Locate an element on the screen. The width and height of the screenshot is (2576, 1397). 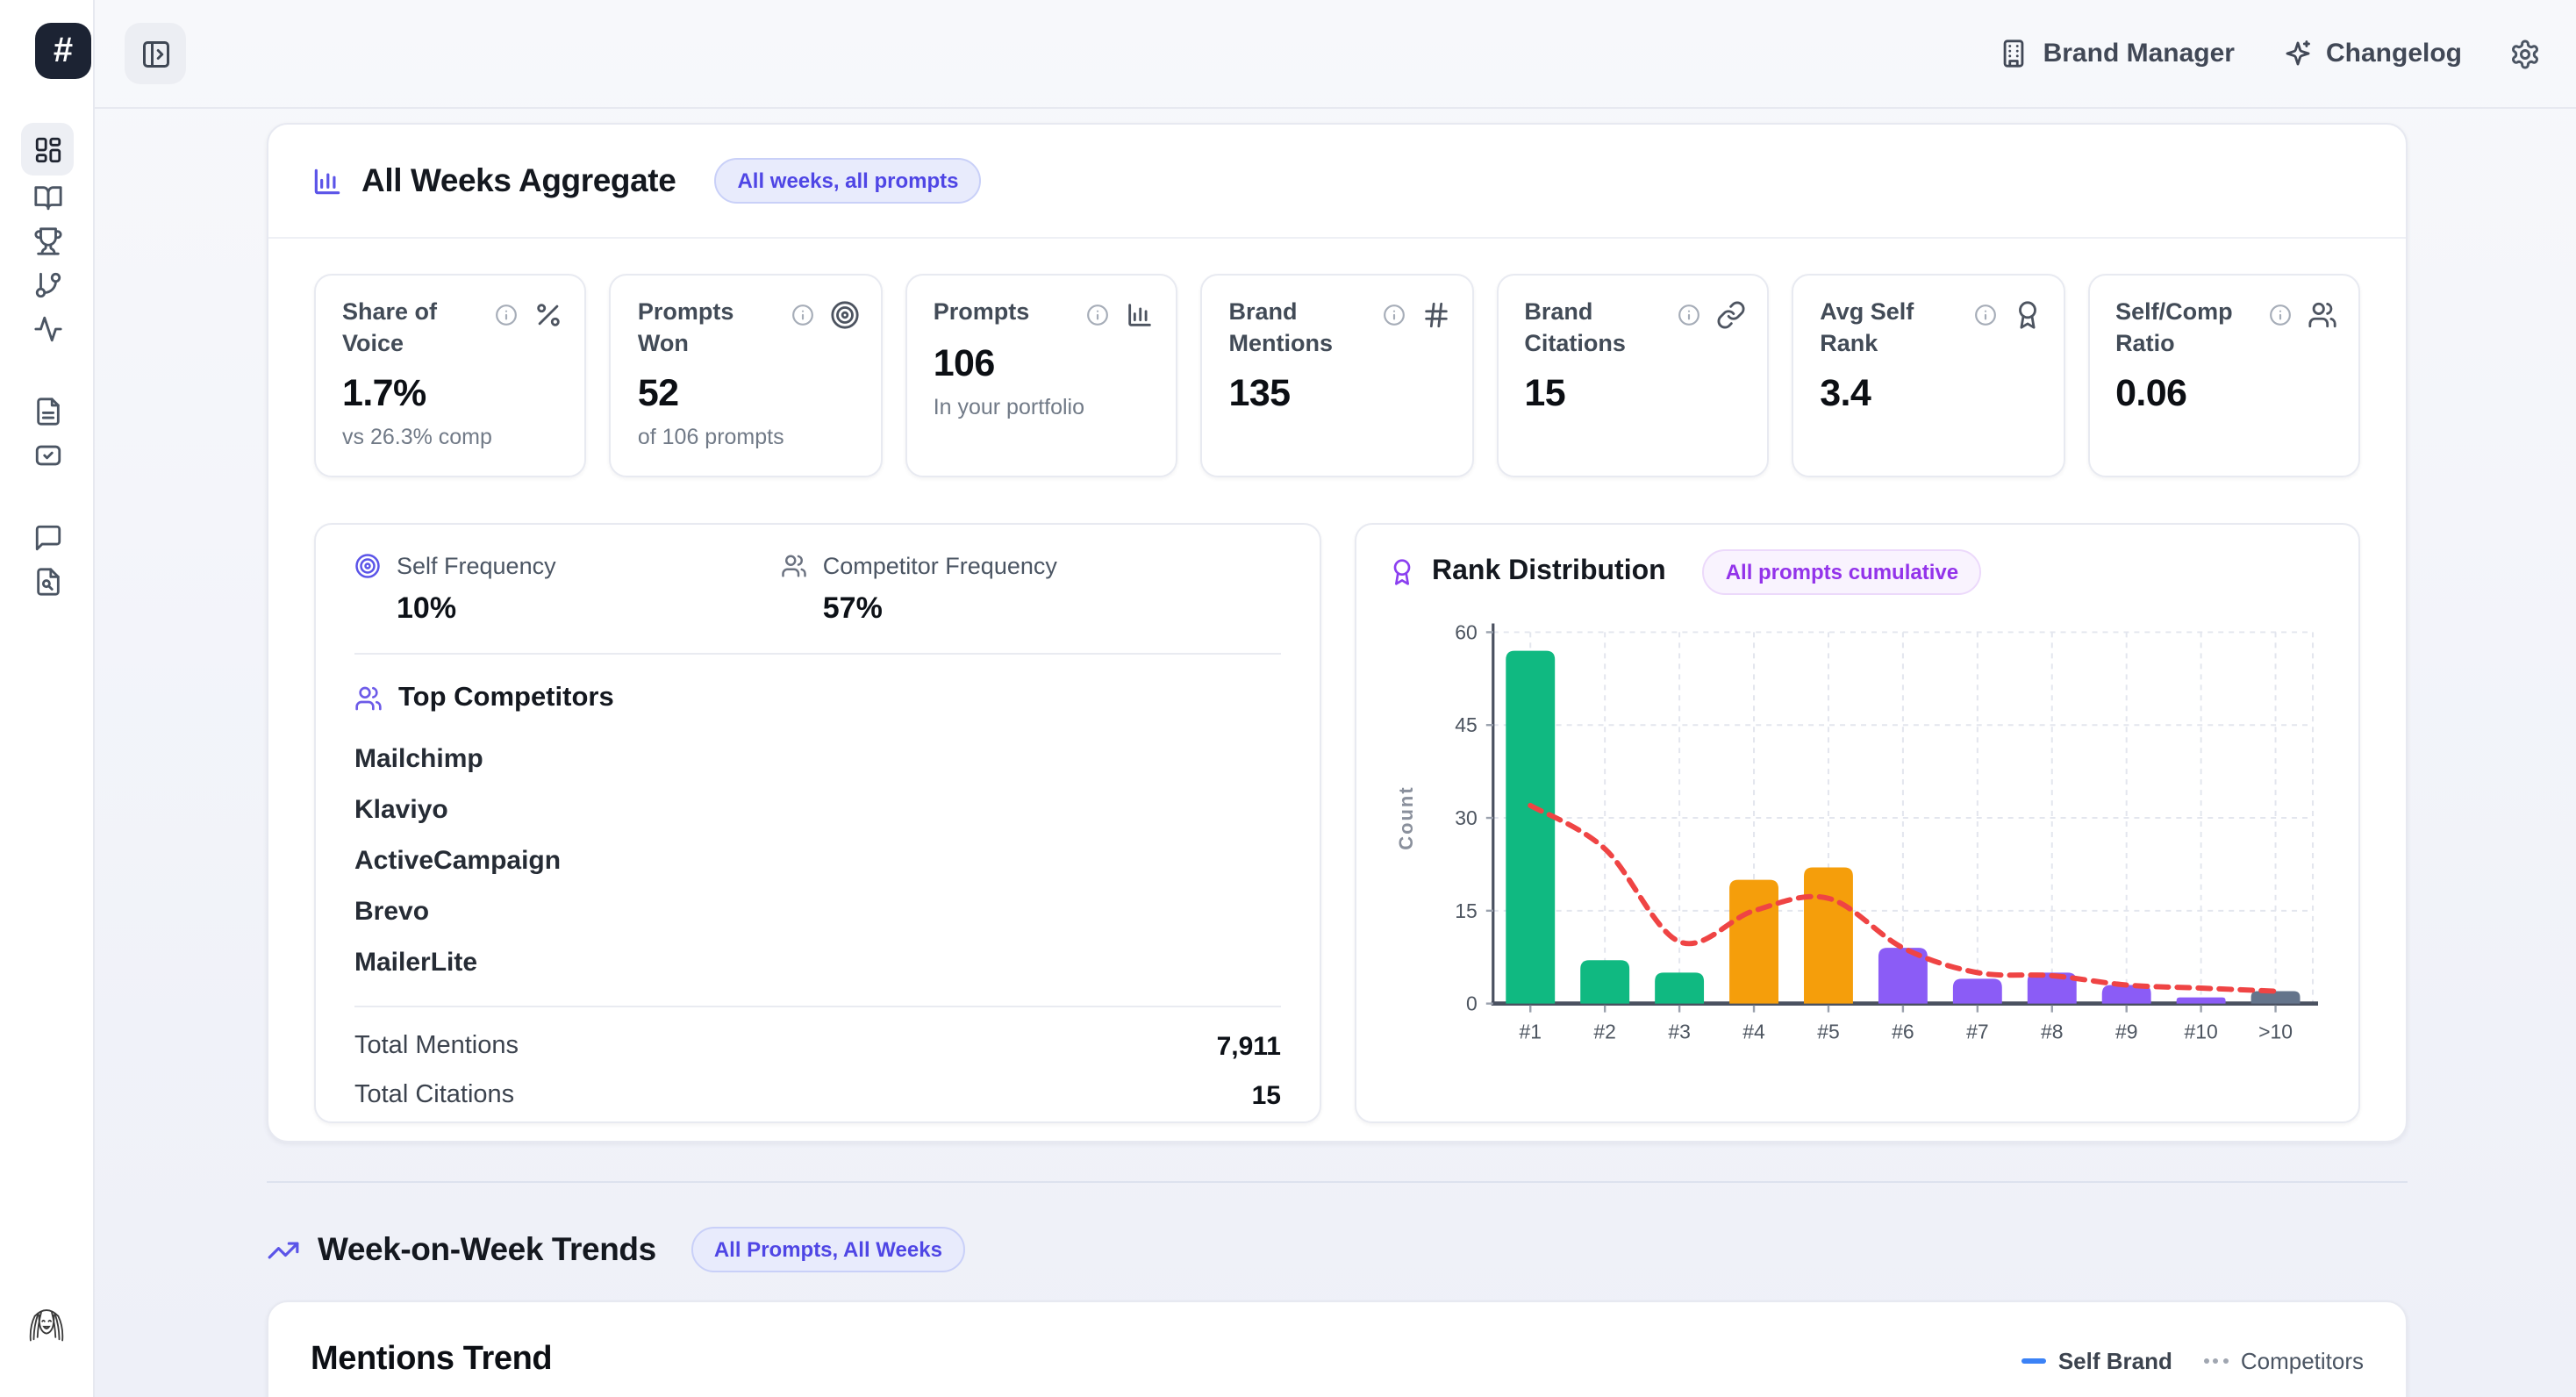
legend-item-self-brand: Self Brand is located at coordinates (2096, 1361).